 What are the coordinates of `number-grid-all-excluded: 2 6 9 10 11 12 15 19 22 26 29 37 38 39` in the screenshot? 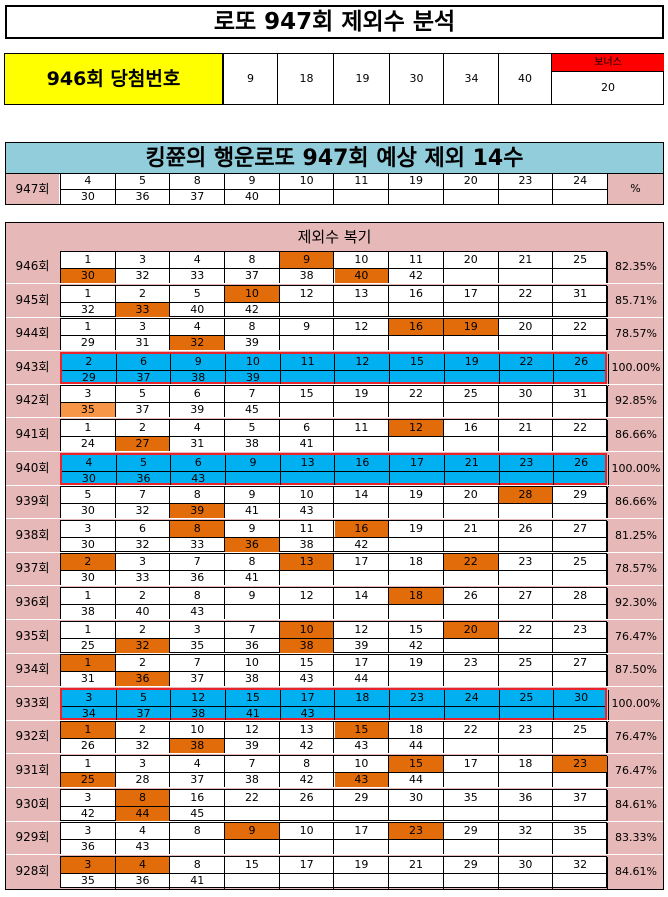 It's located at (334, 368).